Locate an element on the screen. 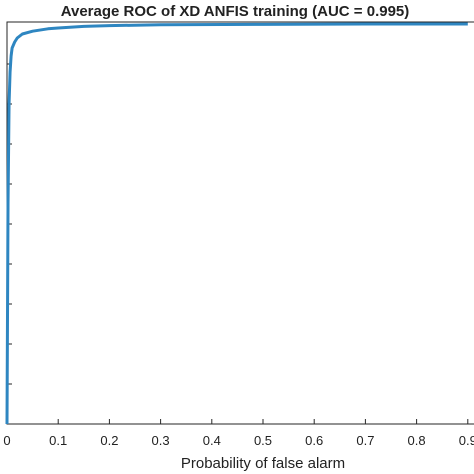 Image resolution: width=474 pixels, height=474 pixels. x-tick-label: 0 is located at coordinates (6, 440).